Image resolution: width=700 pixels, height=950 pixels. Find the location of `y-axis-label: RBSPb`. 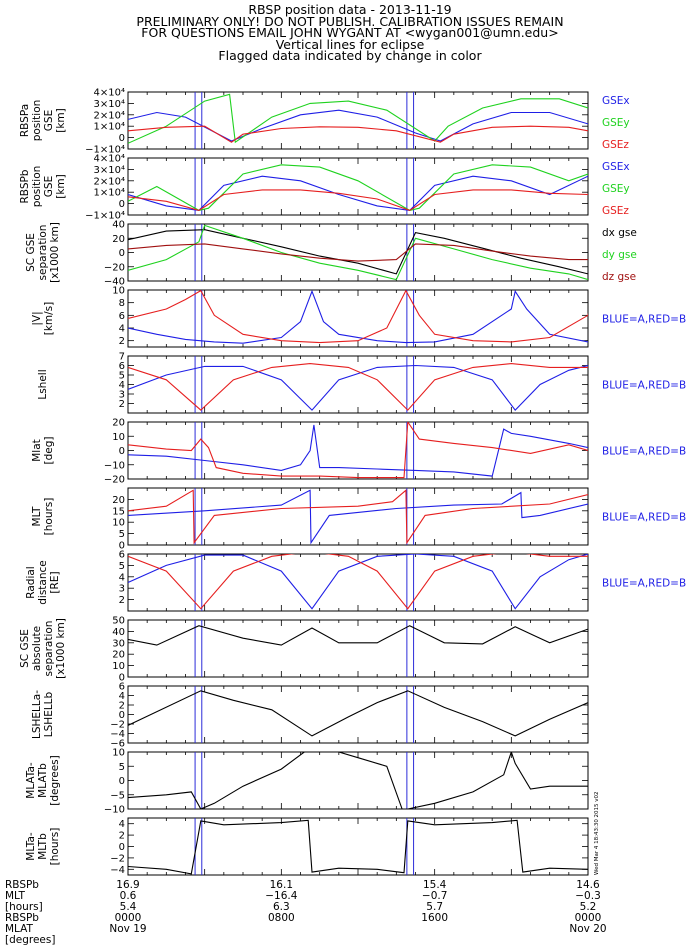

y-axis-label: RBSPb is located at coordinates (25, 186).